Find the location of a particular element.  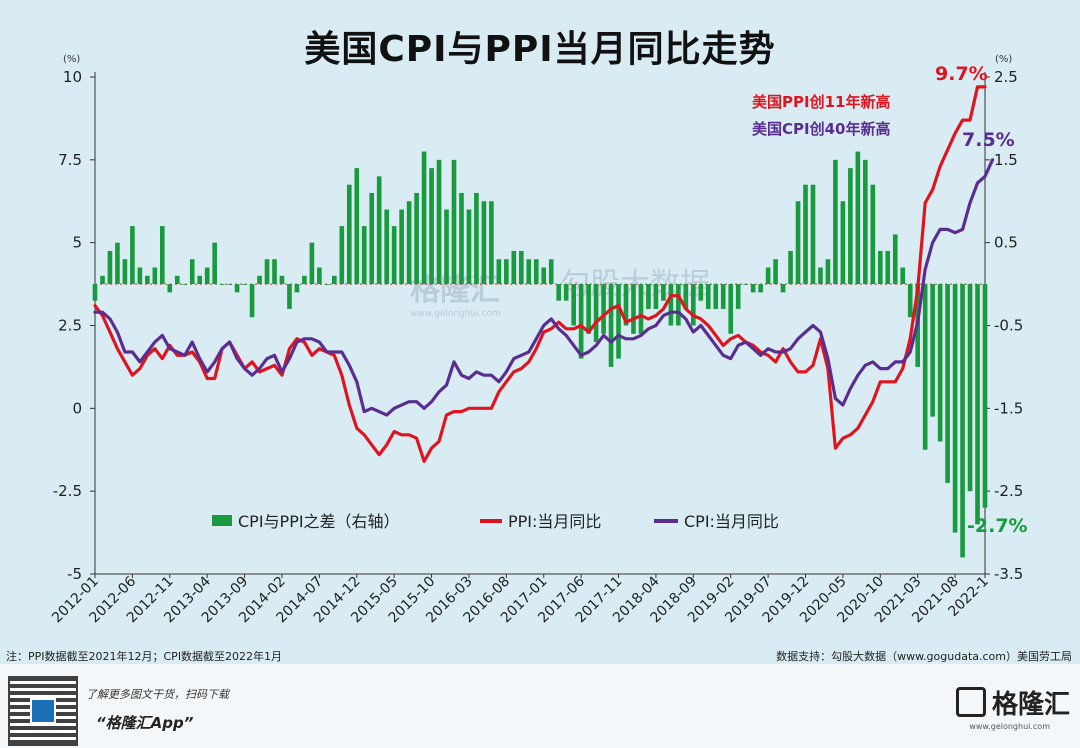

left-axis-tick-label: 7.5 is located at coordinates (70, 160).